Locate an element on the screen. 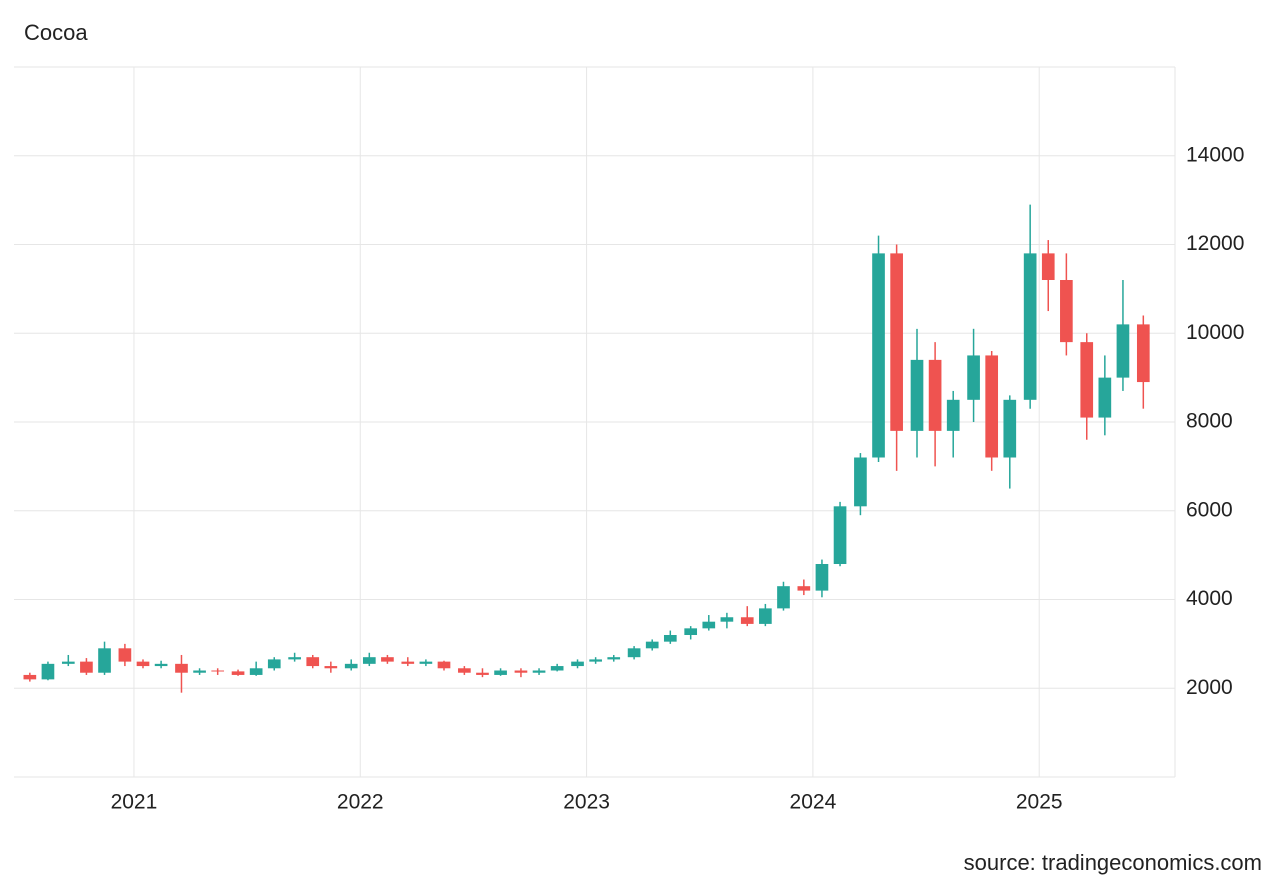  y-tick-label: 10000 is located at coordinates (1215, 332).